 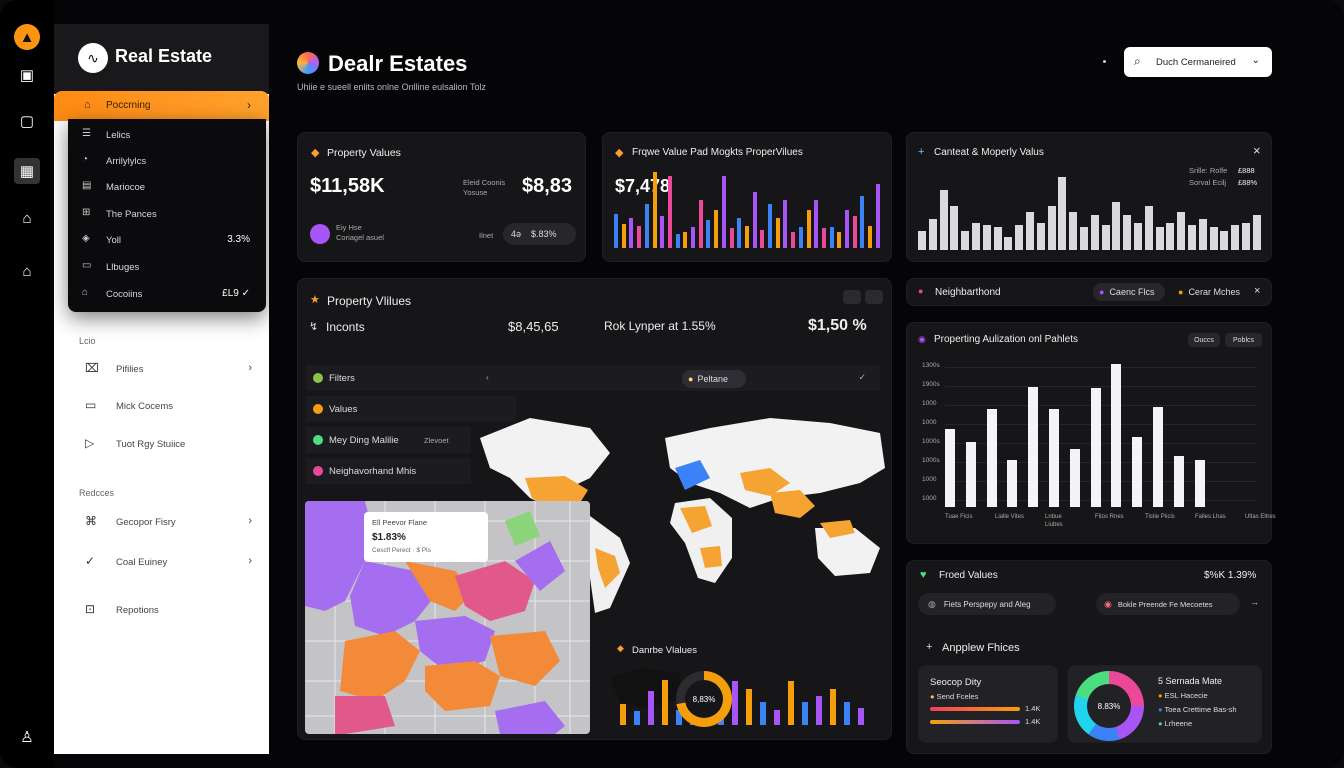 I want to click on arrow-icon: ↯, so click(x=314, y=327).